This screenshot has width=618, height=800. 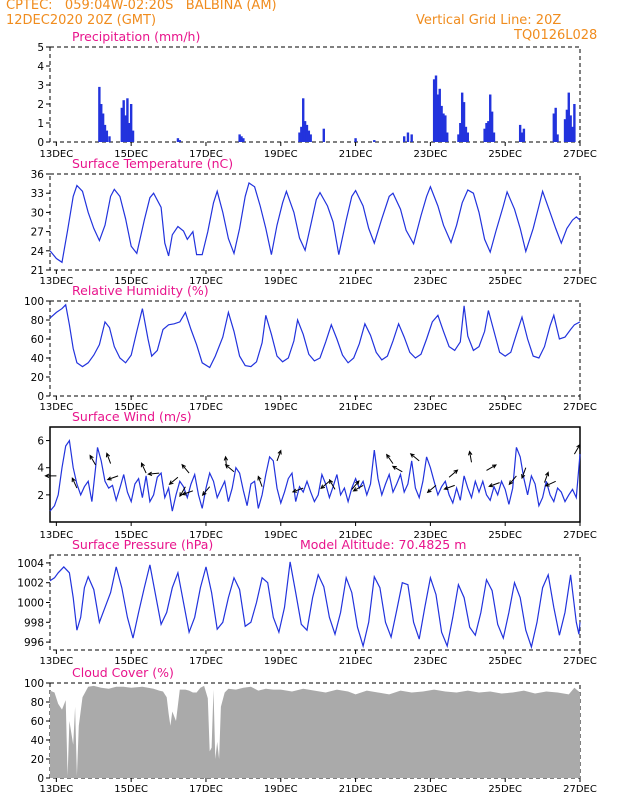 I want to click on header-station: CPTEC: 059:04W-02:20S BALBINA (AM), so click(x=141, y=6).